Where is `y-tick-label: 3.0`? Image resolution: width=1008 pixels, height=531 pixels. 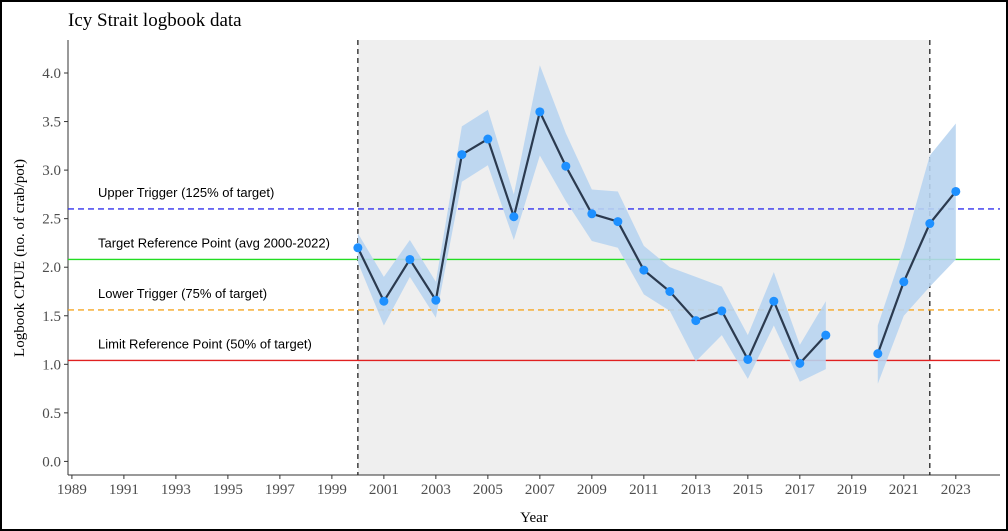 y-tick-label: 3.0 is located at coordinates (51, 171).